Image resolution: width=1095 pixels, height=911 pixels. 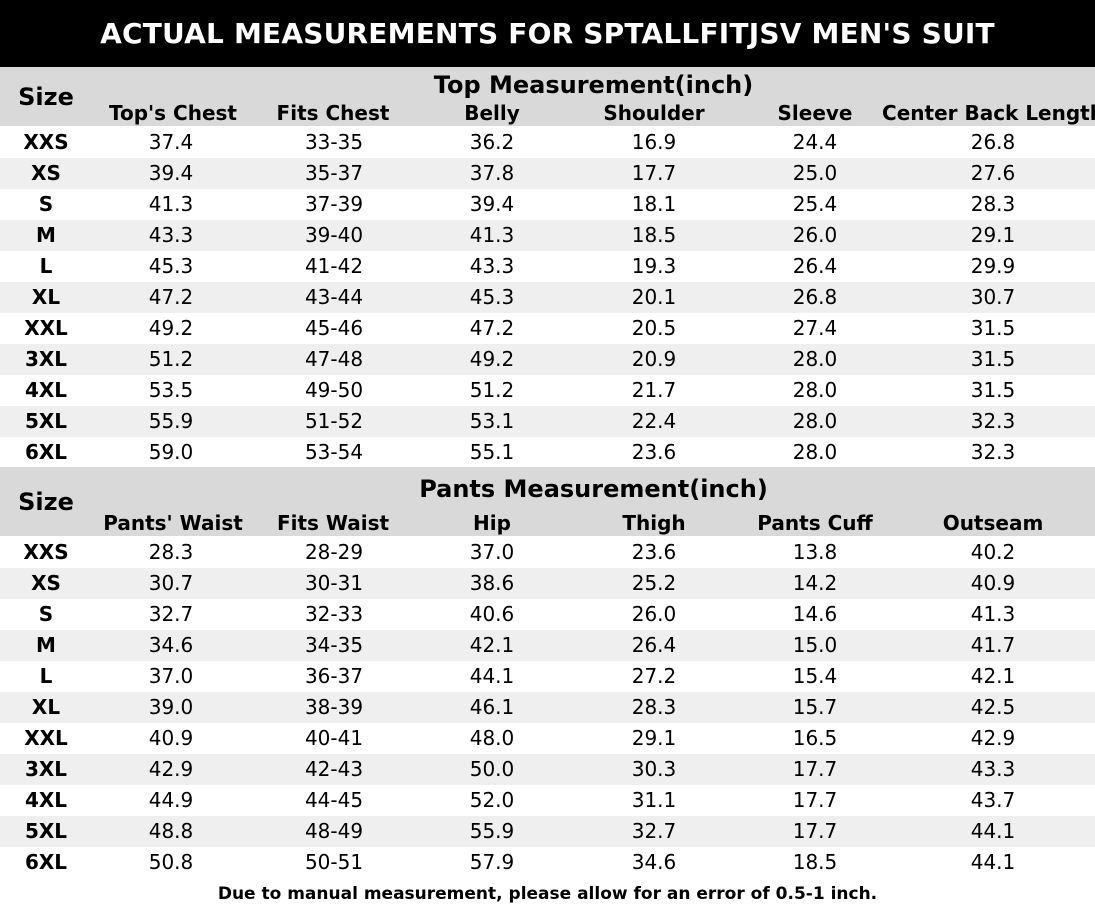 What do you see at coordinates (492, 831) in the screenshot?
I see `measurement-cell: 55.9` at bounding box center [492, 831].